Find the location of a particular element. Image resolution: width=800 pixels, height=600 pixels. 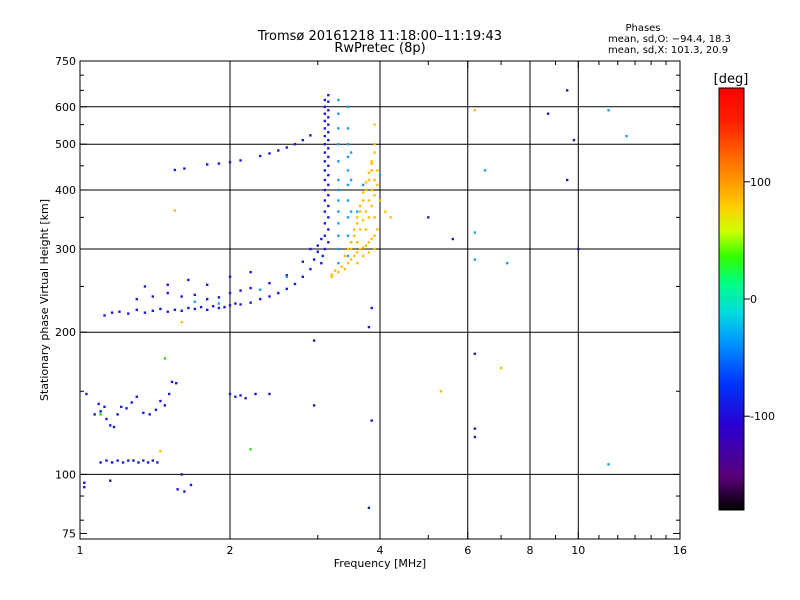

y-tick-label: 100 is located at coordinates (65, 474).